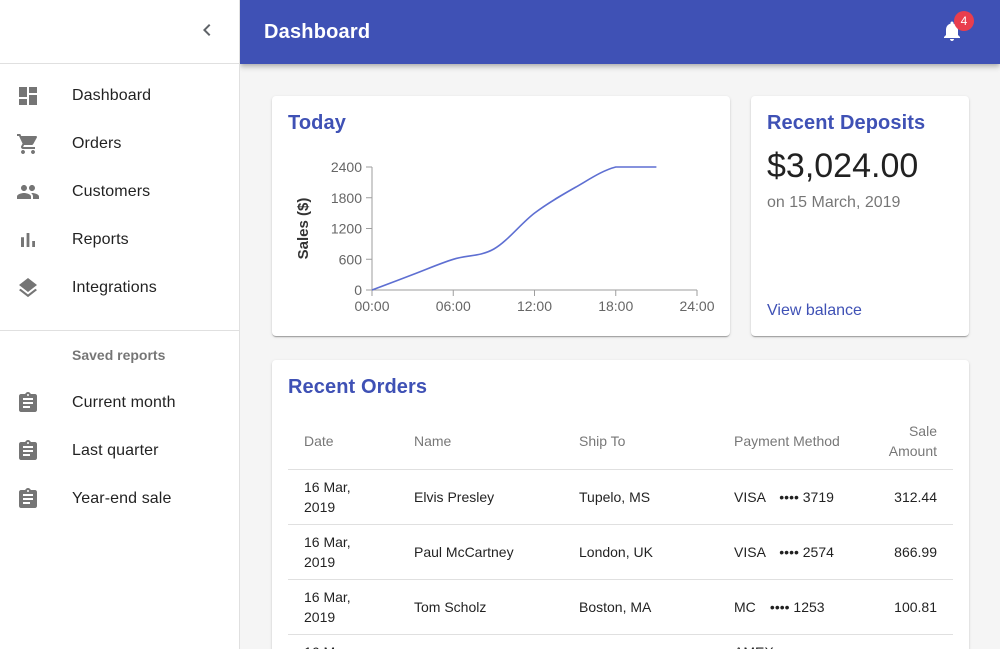 Image resolution: width=1000 pixels, height=649 pixels. Describe the element at coordinates (351, 259) in the screenshot. I see `svg-text: 600` at that location.